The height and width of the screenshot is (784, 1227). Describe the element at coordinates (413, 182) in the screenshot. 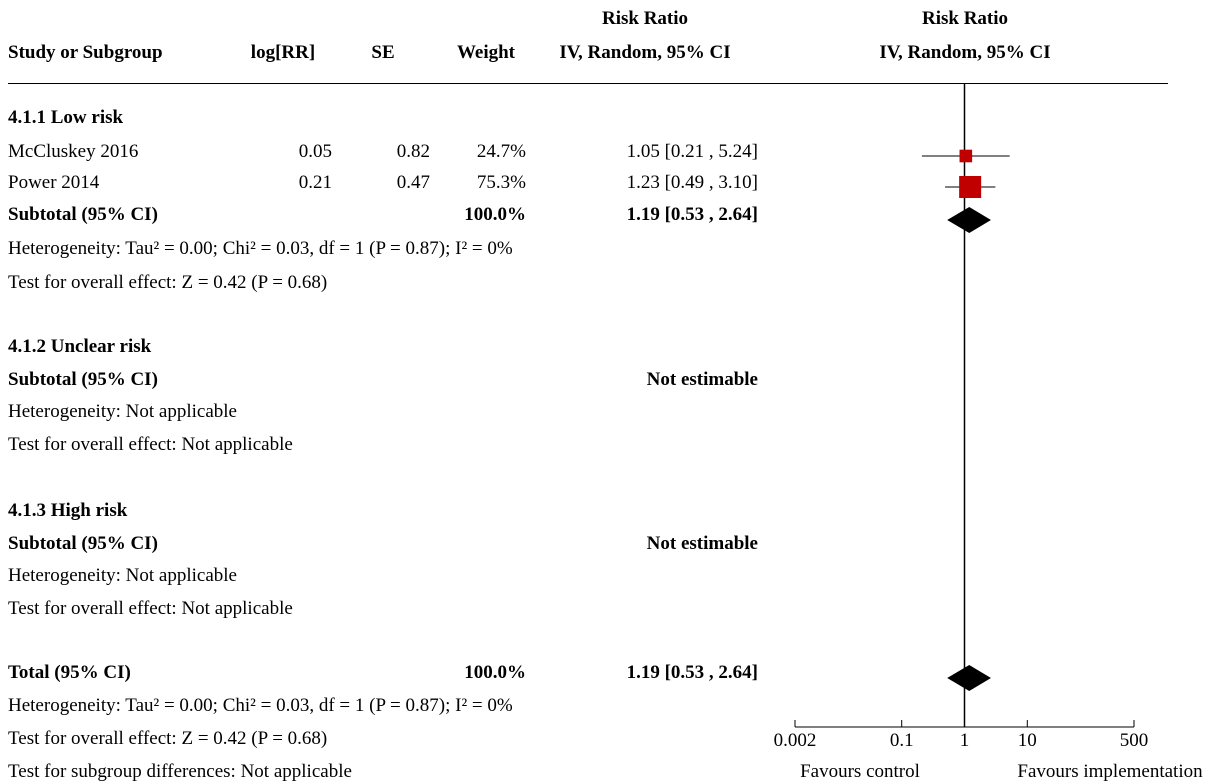

I see `study-se: 0.47` at that location.